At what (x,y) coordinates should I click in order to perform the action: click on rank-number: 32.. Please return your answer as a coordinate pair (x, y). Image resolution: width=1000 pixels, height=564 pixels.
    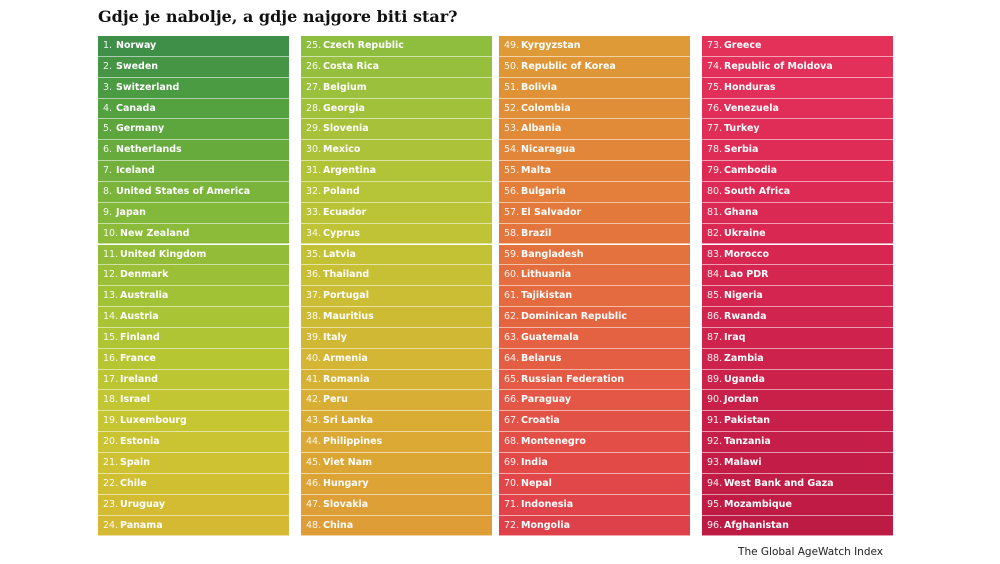
    Looking at the image, I should click on (314, 191).